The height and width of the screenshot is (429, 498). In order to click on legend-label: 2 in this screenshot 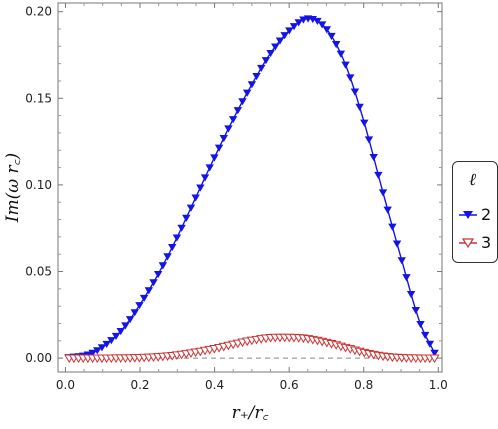, I will do `click(486, 214)`.